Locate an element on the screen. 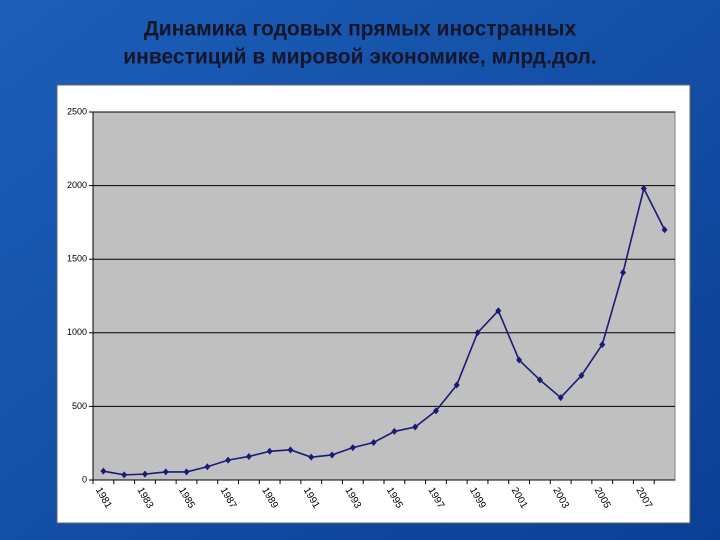  chart-title: Динамика годовых прямых иностранных is located at coordinates (360, 29).